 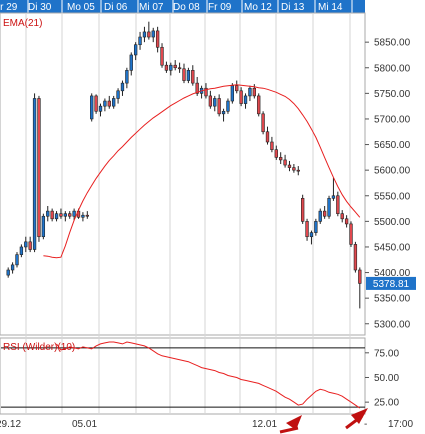 I want to click on rsi-tick-label: 25.00, so click(x=386, y=403).